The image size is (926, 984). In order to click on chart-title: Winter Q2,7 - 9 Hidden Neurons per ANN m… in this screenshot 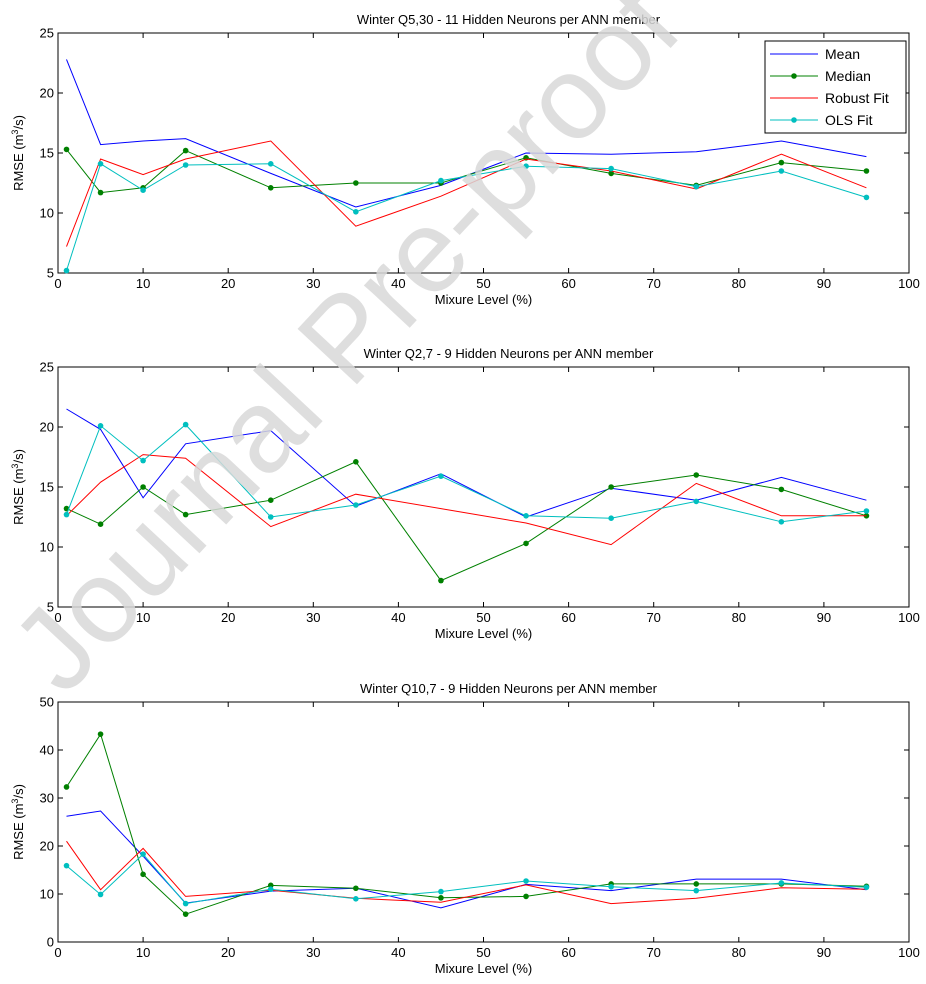, I will do `click(509, 353)`.